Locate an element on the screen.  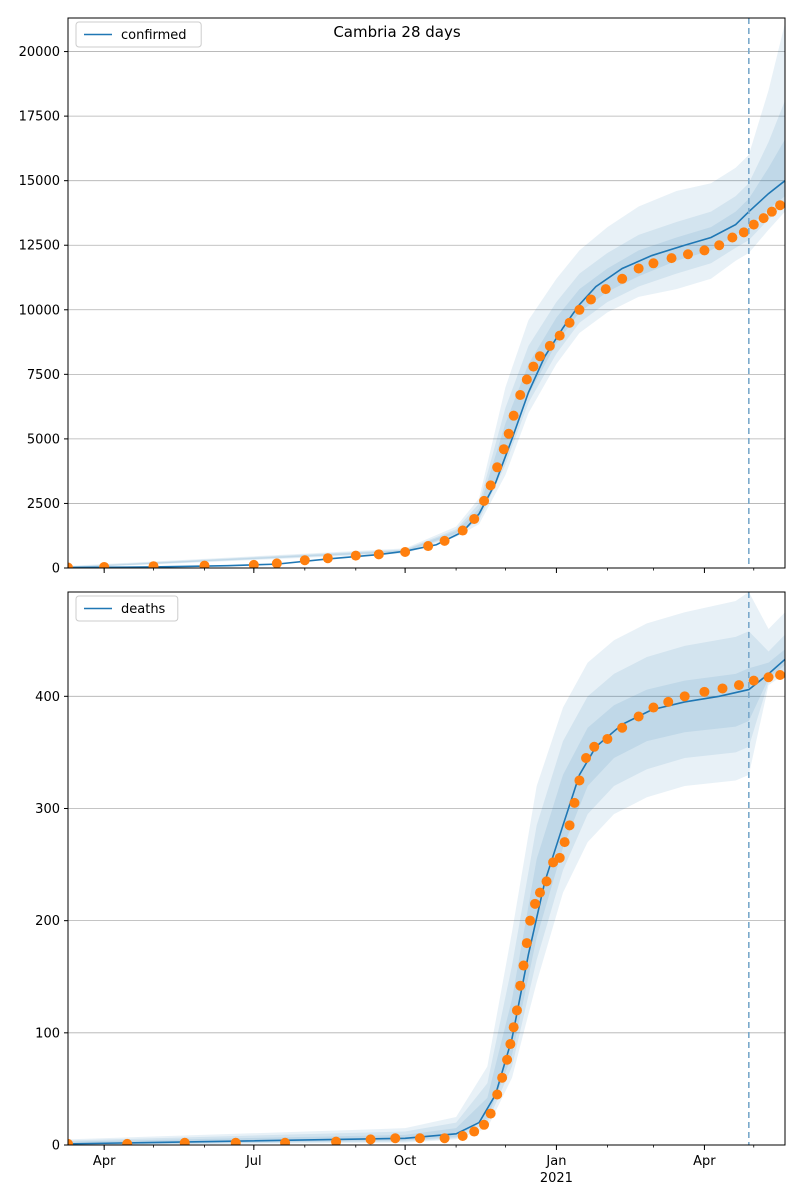
y-tick-label: 200 is located at coordinates (47, 921).